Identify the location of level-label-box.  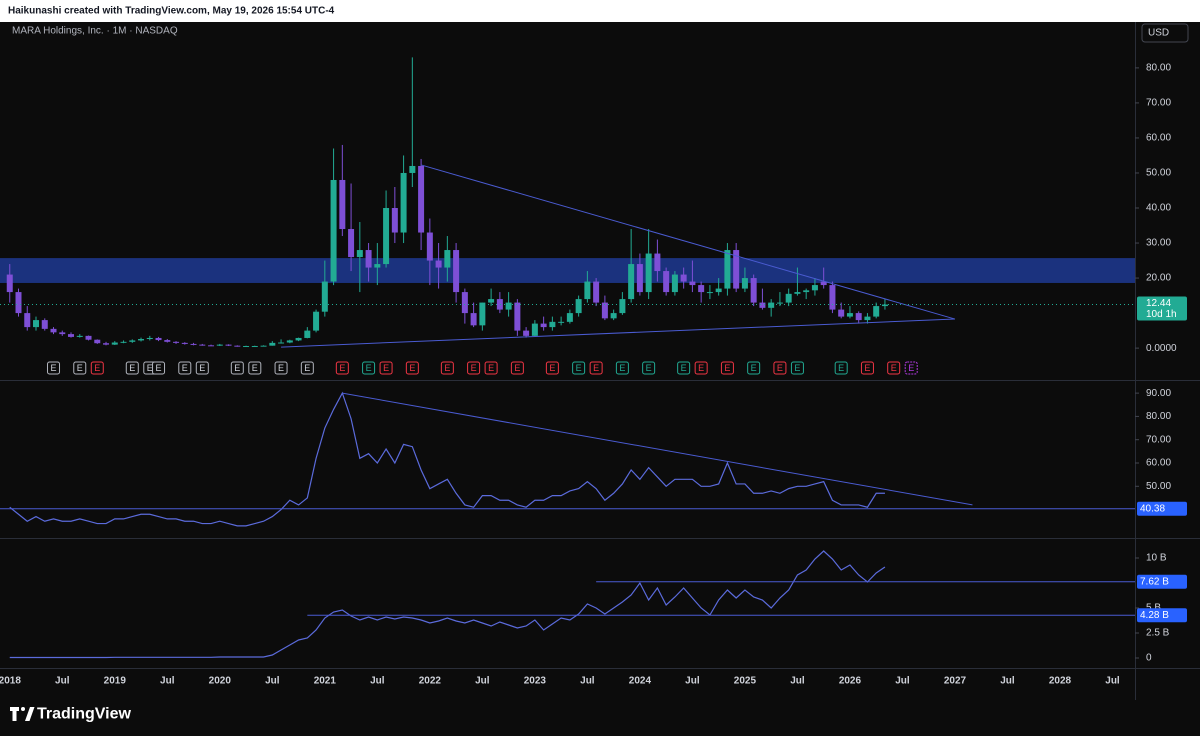
(1162, 581).